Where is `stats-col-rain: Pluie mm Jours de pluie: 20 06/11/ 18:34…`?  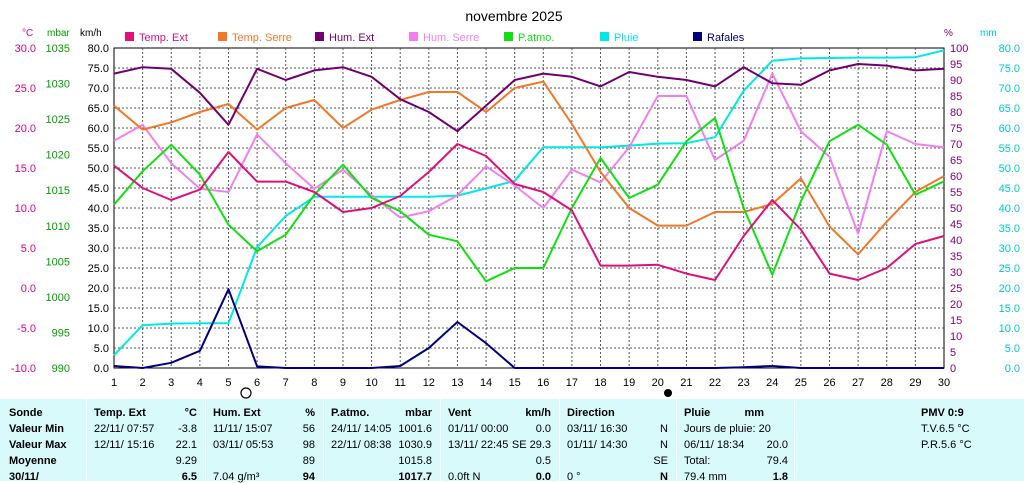 stats-col-rain: Pluie mm Jours de pluie: 20 06/11/ 18:34… is located at coordinates (736, 441).